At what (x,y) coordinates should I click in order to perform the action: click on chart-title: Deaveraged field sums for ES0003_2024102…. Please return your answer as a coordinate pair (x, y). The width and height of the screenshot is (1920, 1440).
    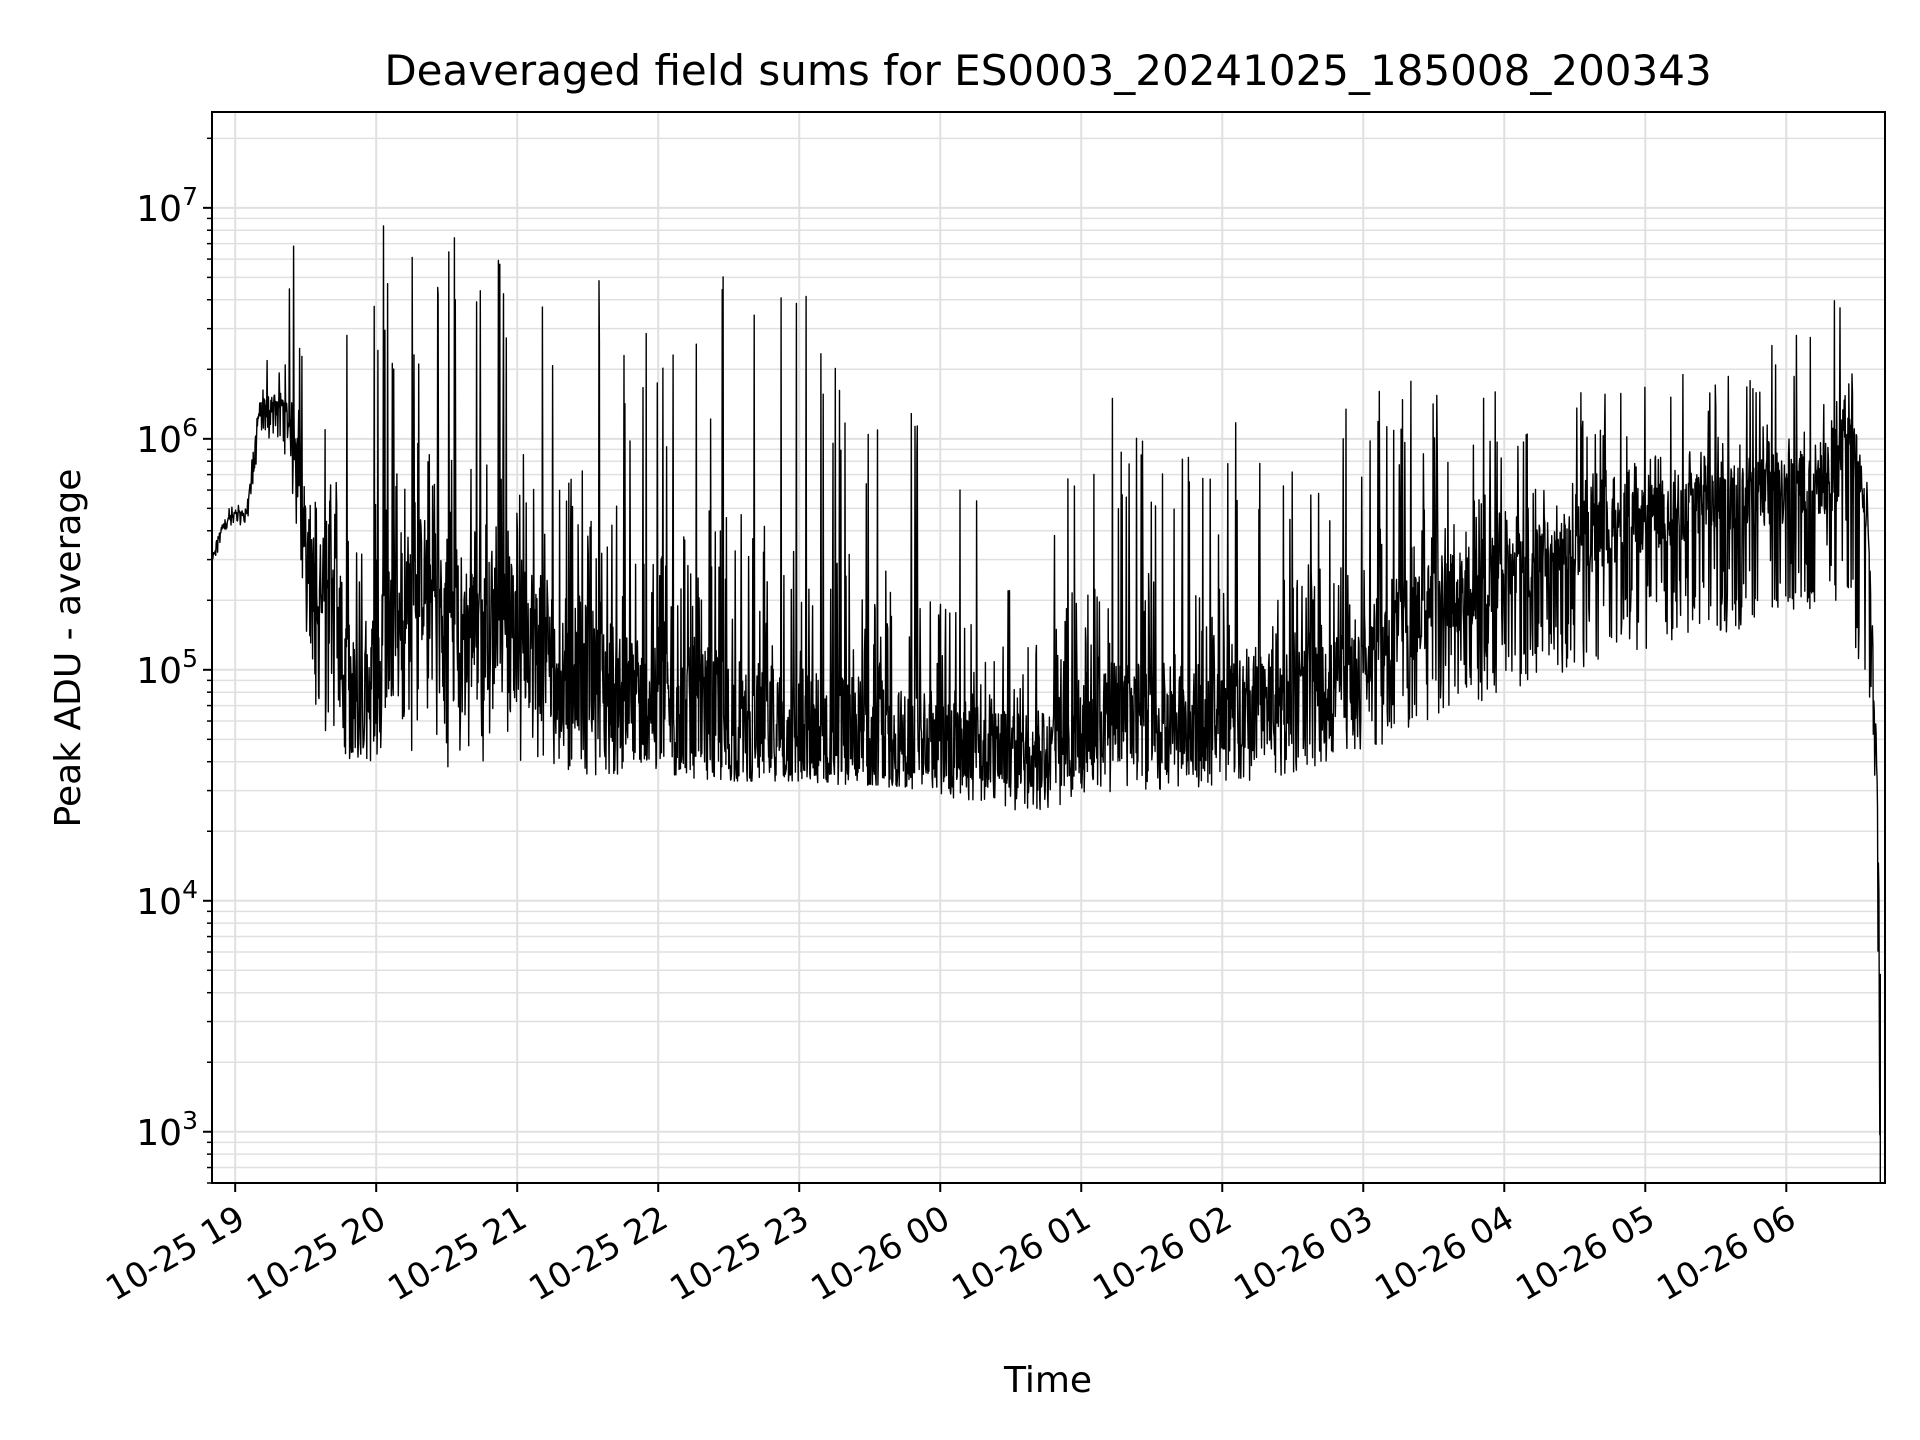
    Looking at the image, I should click on (1047, 70).